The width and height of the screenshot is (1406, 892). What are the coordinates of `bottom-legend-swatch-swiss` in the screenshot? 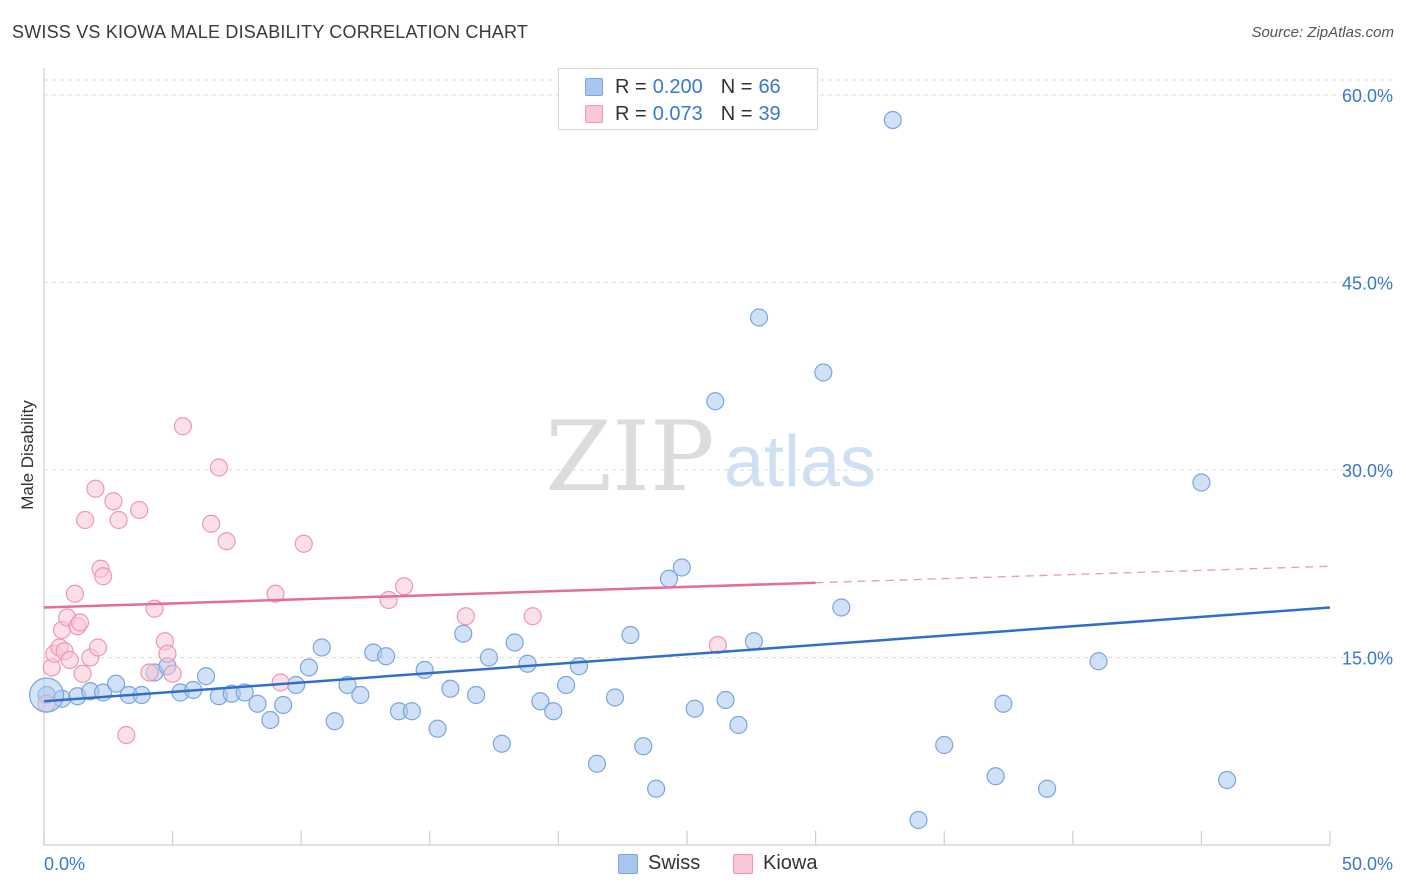 It's located at (628, 863).